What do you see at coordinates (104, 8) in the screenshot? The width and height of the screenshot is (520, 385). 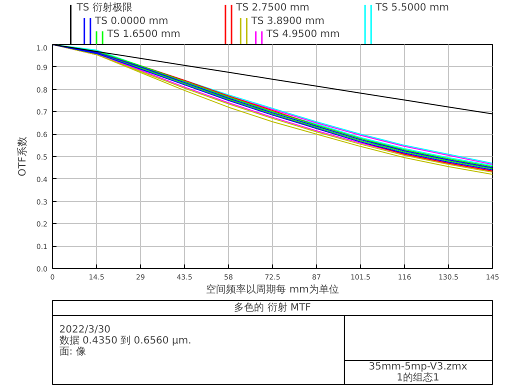 I see `text: TS 衍射极限` at bounding box center [104, 8].